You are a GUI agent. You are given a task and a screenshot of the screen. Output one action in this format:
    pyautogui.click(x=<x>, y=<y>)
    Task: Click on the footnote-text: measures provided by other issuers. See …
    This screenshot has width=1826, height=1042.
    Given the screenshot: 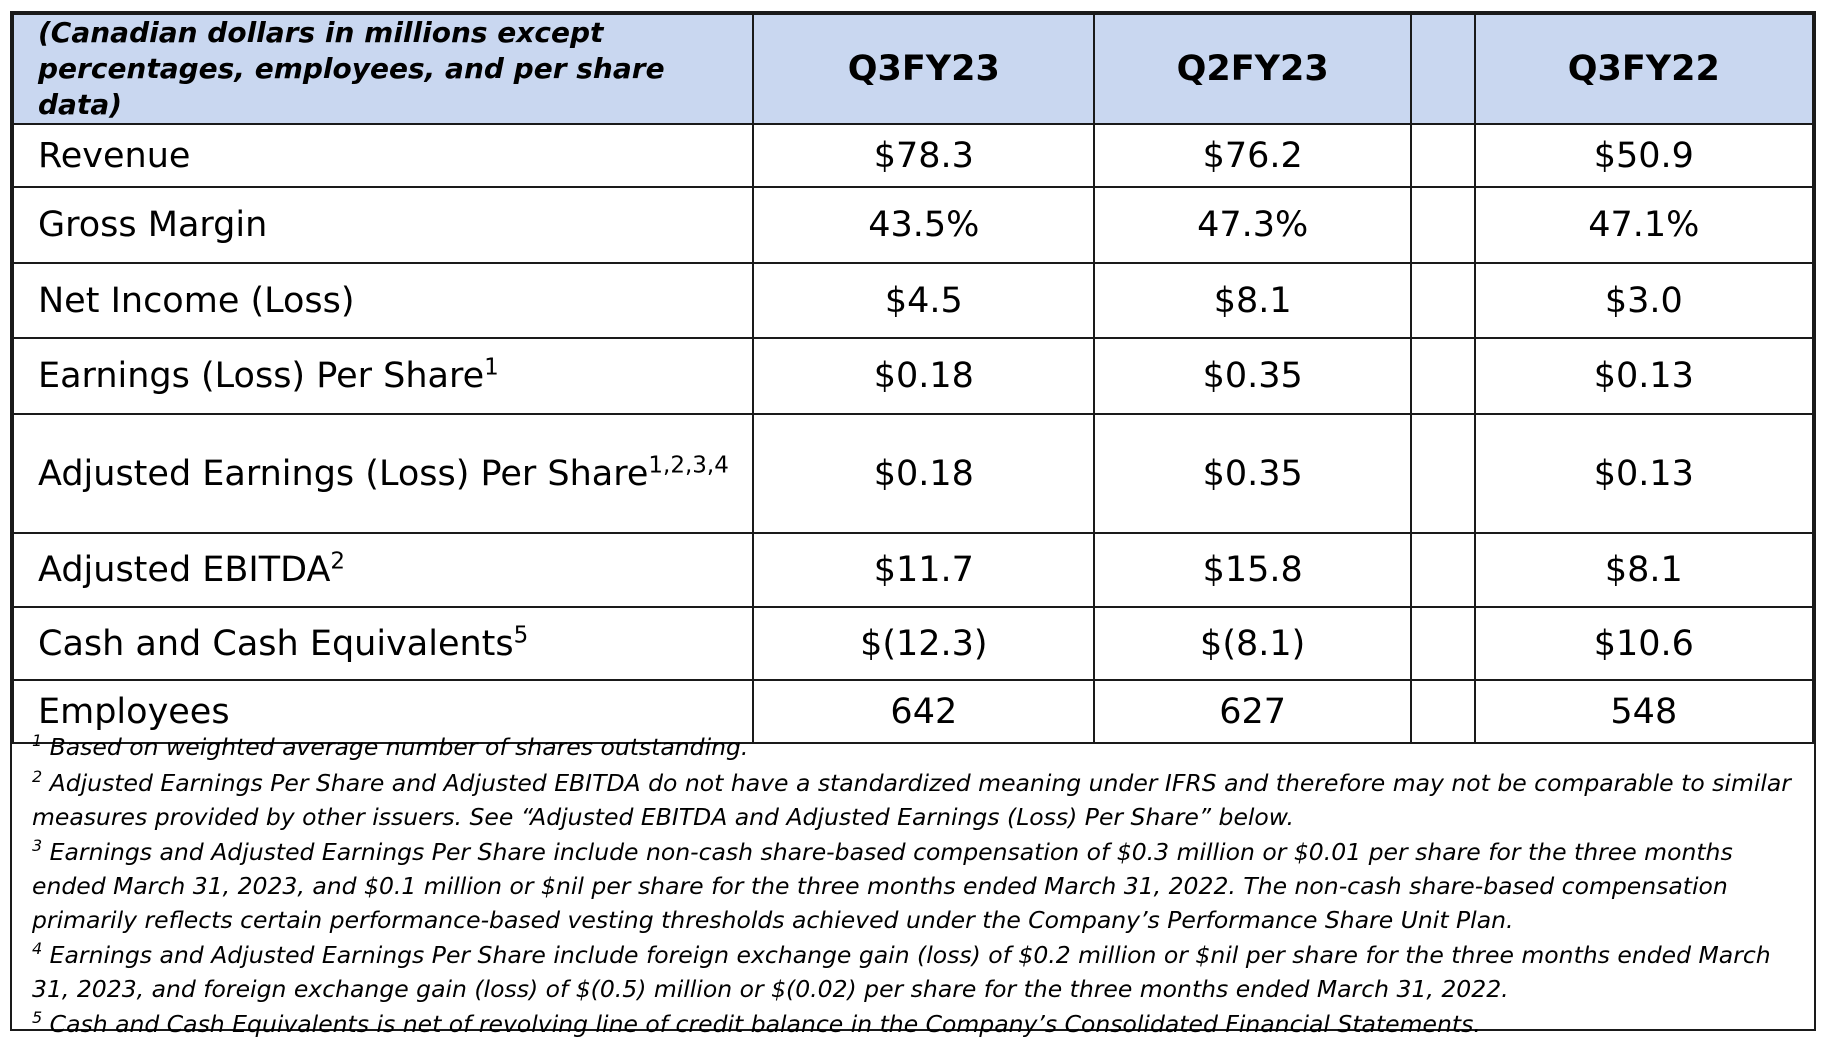 What is the action you would take?
    pyautogui.click(x=663, y=817)
    